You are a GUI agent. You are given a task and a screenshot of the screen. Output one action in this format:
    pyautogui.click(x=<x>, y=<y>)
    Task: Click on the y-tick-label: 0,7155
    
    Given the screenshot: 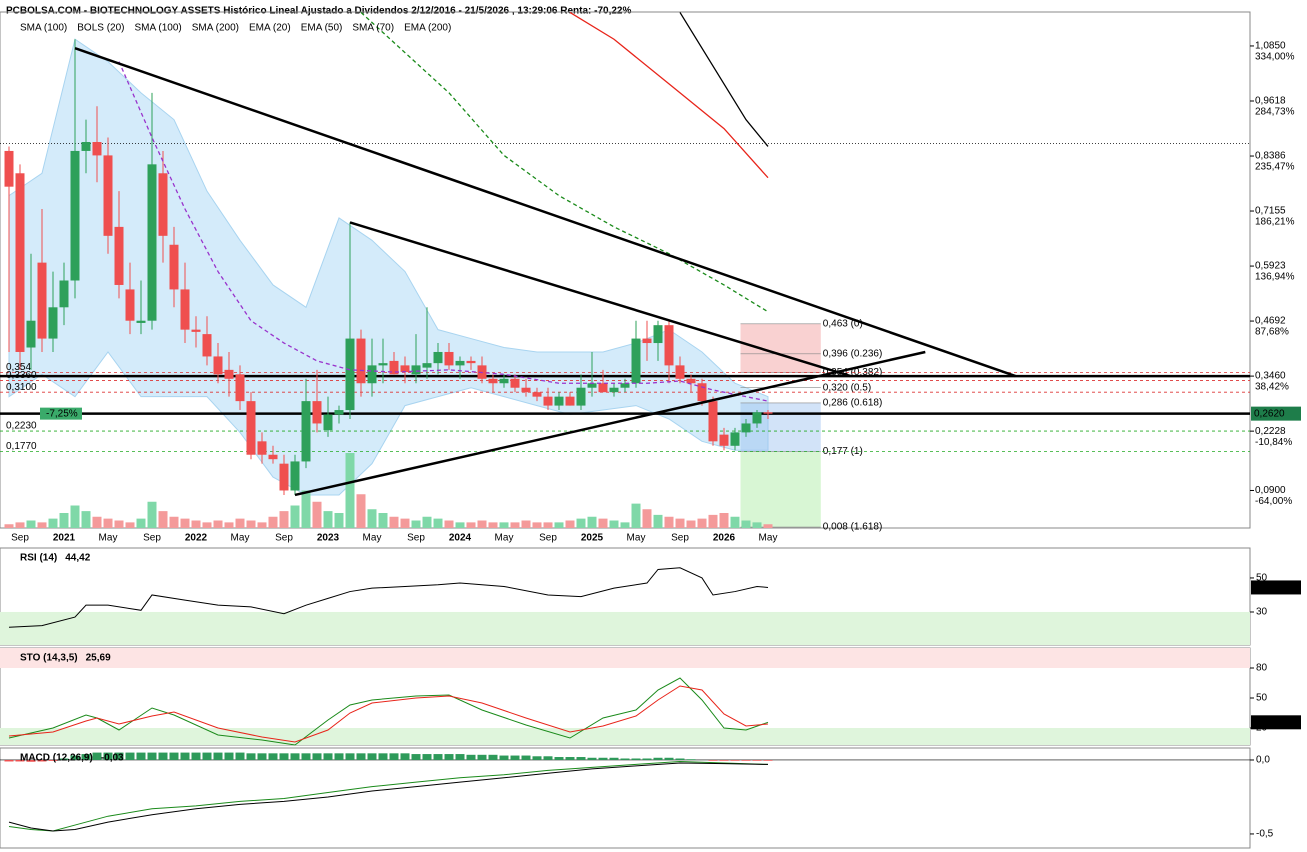 What is the action you would take?
    pyautogui.click(x=1270, y=211)
    